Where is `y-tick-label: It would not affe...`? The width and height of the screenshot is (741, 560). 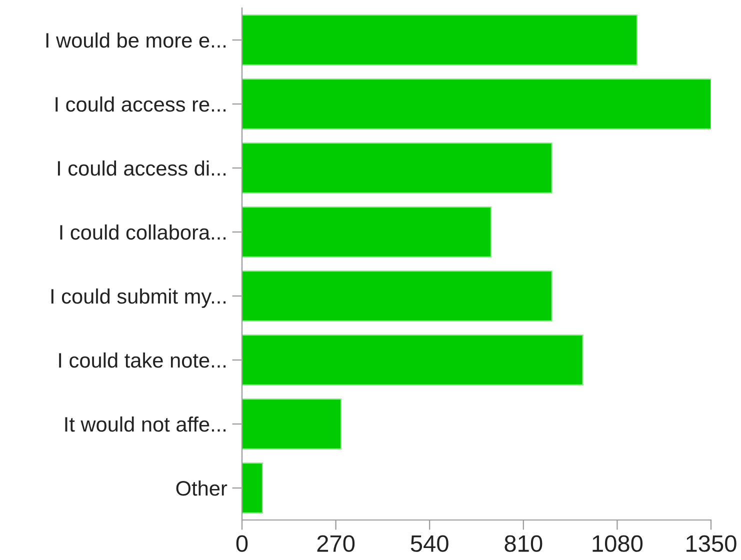 y-tick-label: It would not affe... is located at coordinates (145, 424).